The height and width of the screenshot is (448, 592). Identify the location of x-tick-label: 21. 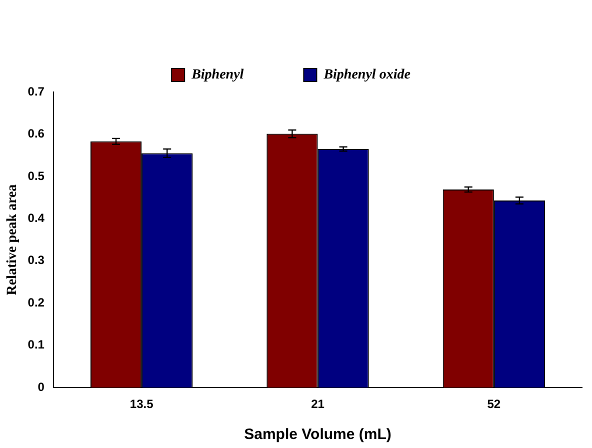
(318, 404).